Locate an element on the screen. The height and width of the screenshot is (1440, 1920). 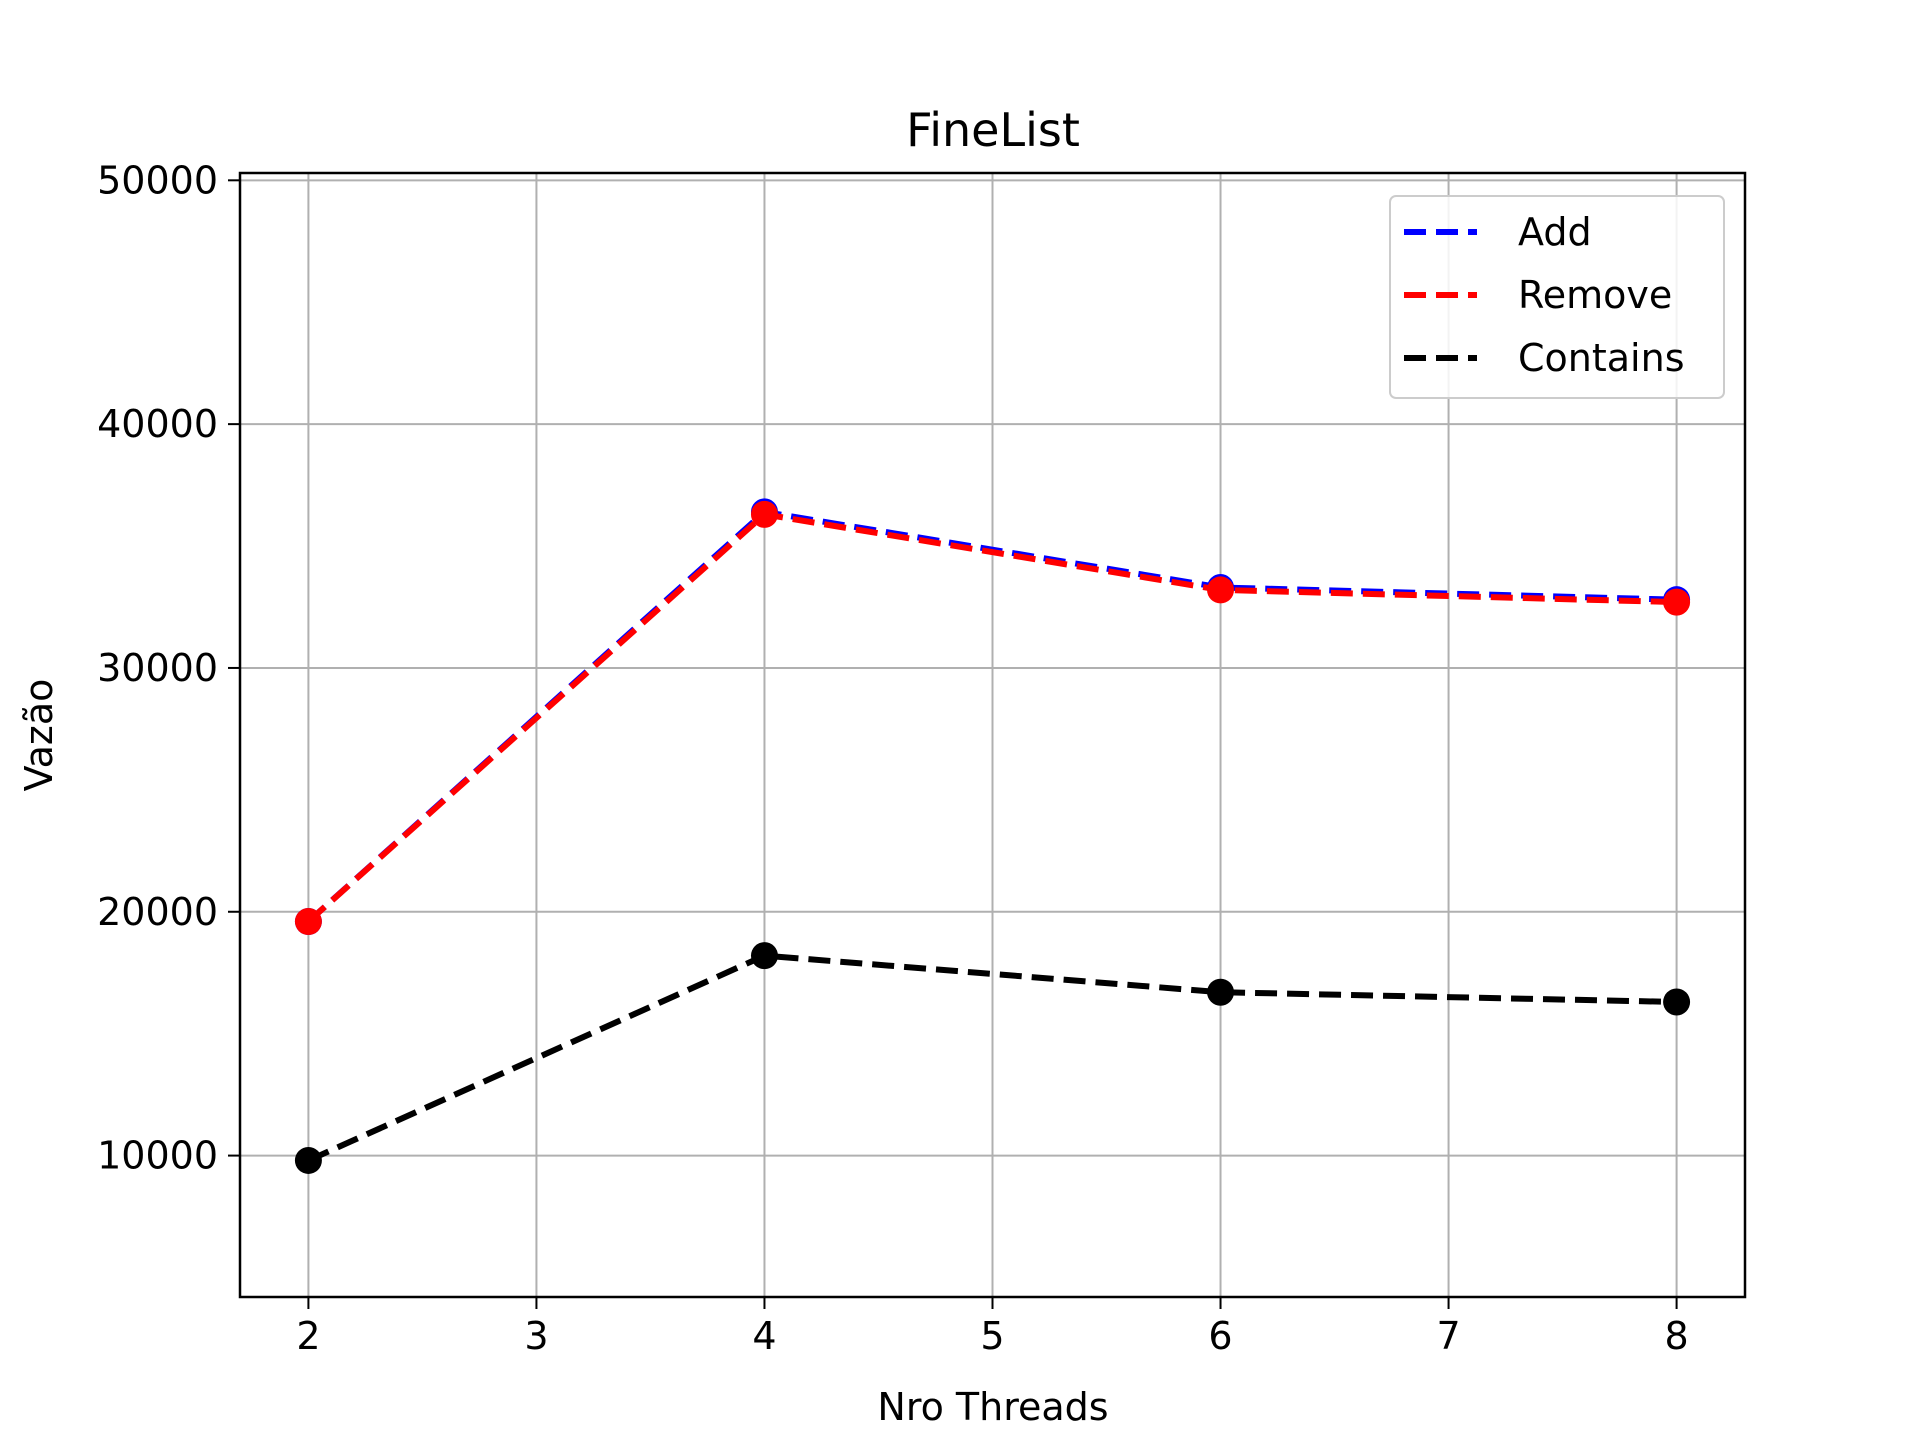
x-tick-label: 3 is located at coordinates (536, 1336).